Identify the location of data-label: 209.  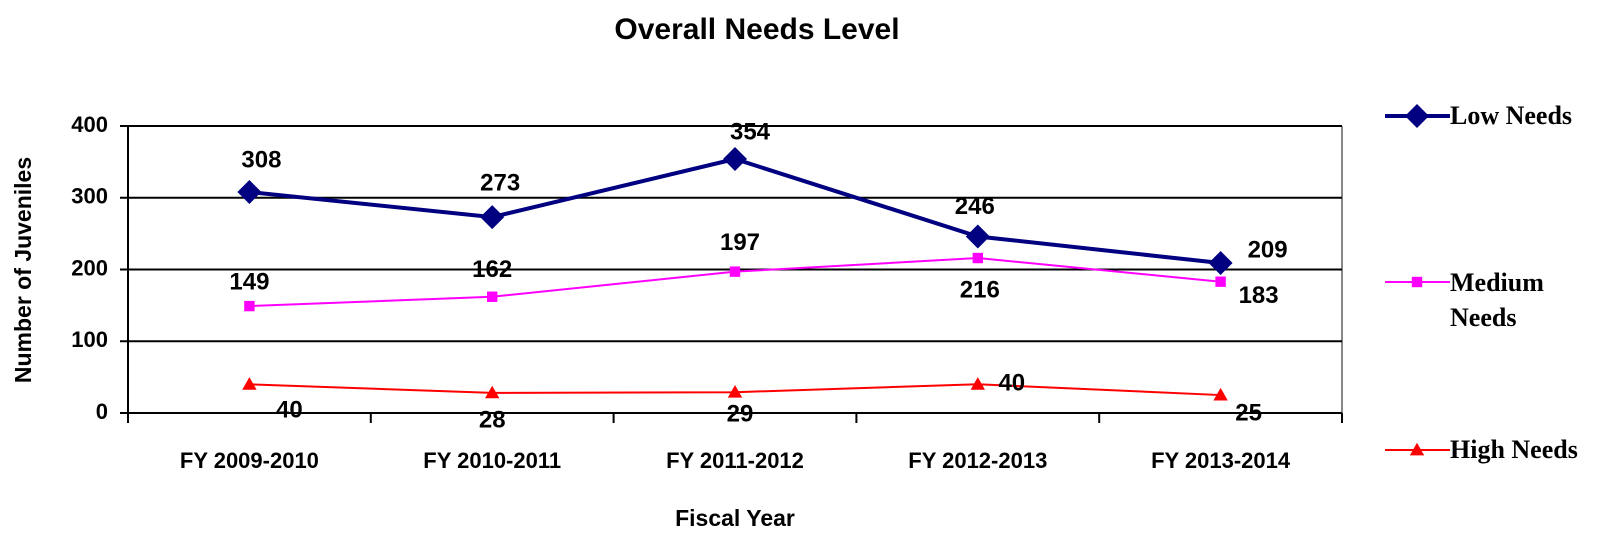
(1268, 249).